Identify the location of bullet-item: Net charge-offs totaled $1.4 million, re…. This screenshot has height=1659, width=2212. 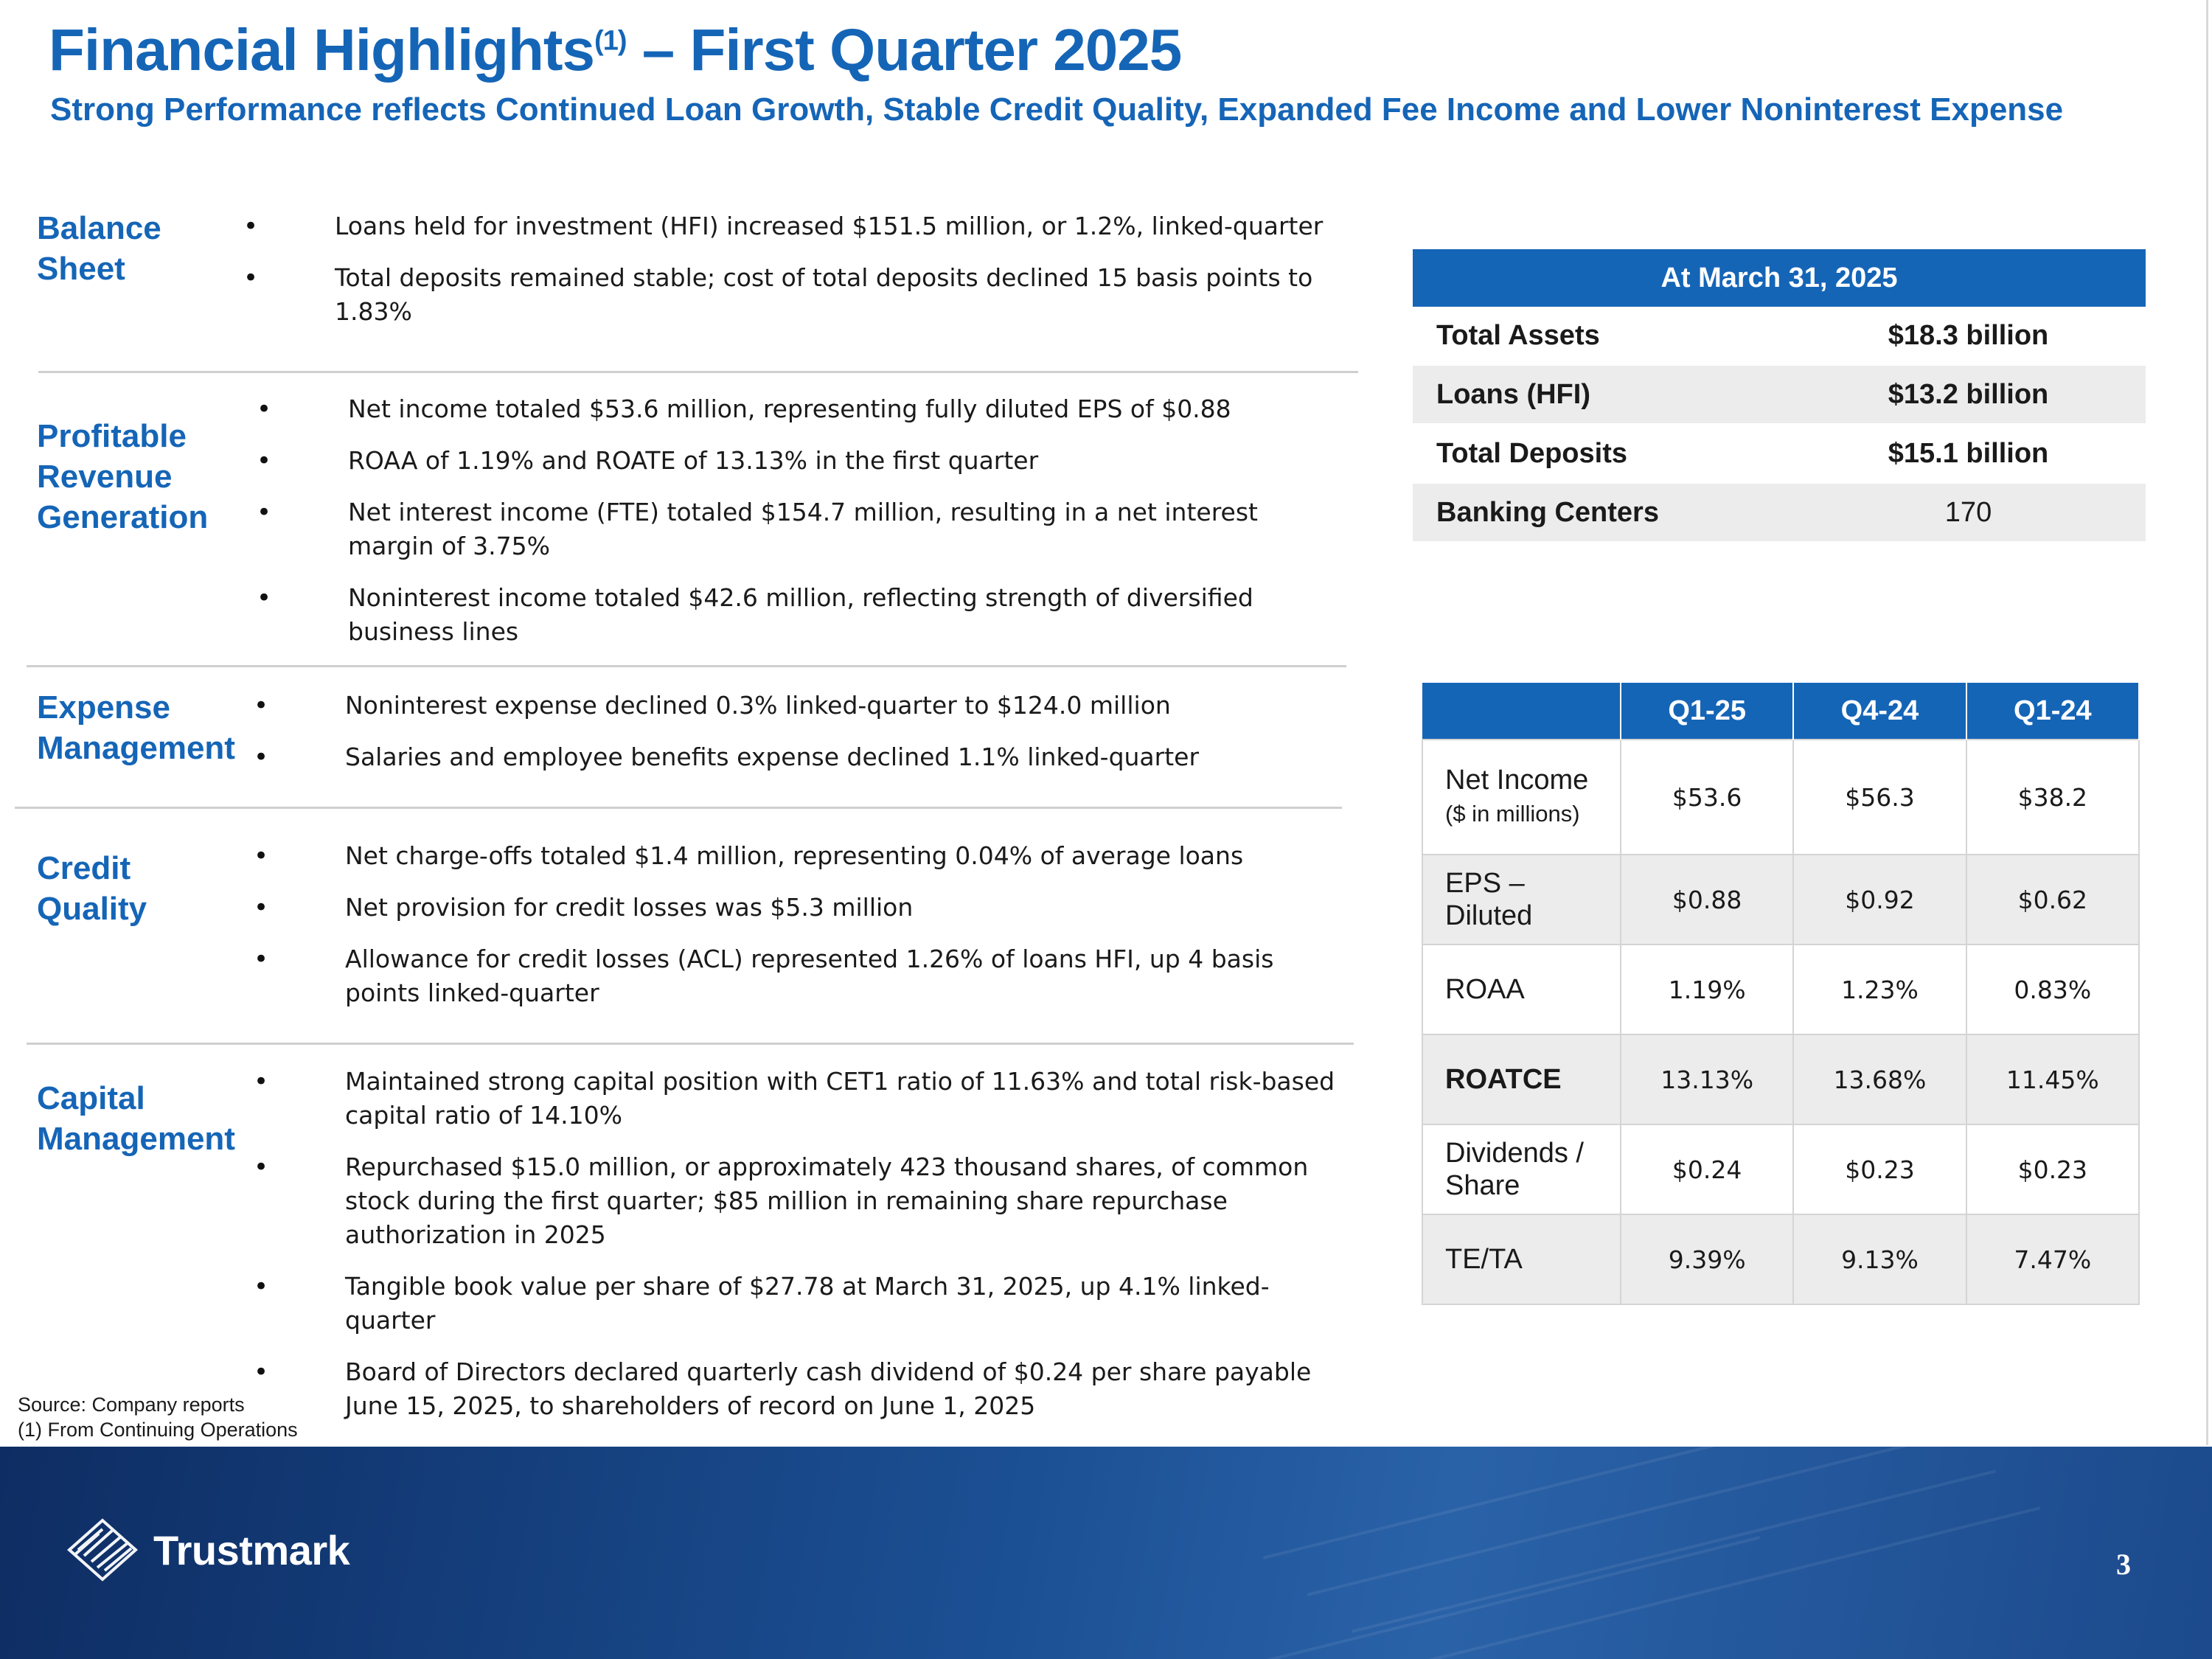
(793, 856).